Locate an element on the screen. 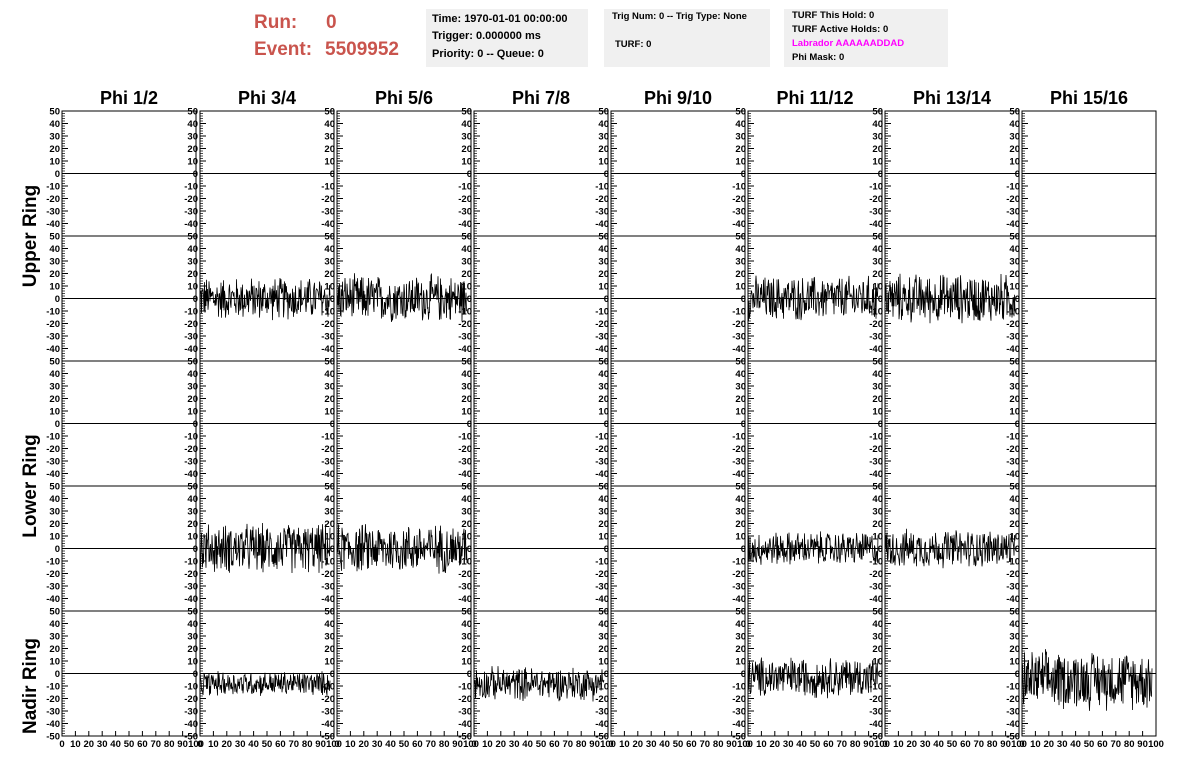 The height and width of the screenshot is (772, 1196). column-header: Phi 13/14 is located at coordinates (952, 98).